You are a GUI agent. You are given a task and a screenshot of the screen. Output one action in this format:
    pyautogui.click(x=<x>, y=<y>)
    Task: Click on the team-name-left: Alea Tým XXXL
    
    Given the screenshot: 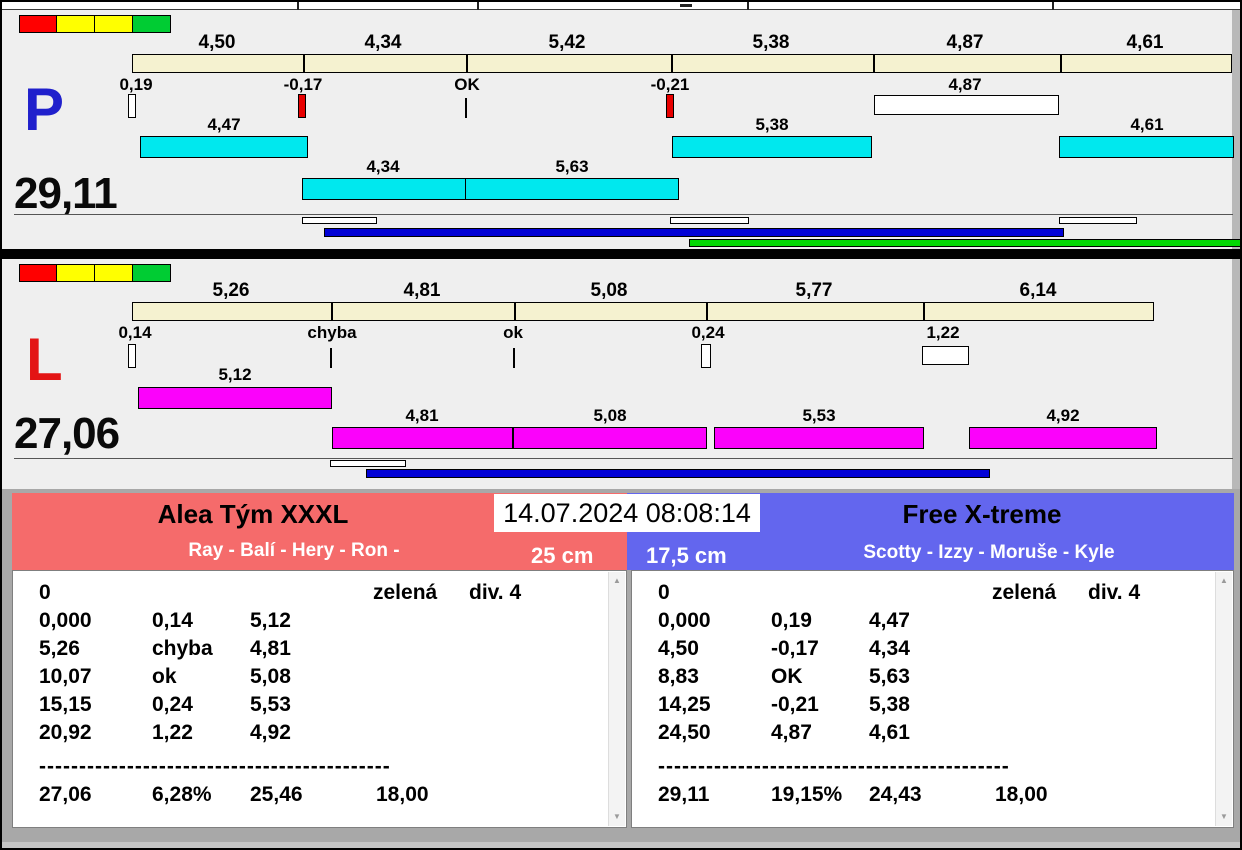 What is the action you would take?
    pyautogui.click(x=253, y=514)
    